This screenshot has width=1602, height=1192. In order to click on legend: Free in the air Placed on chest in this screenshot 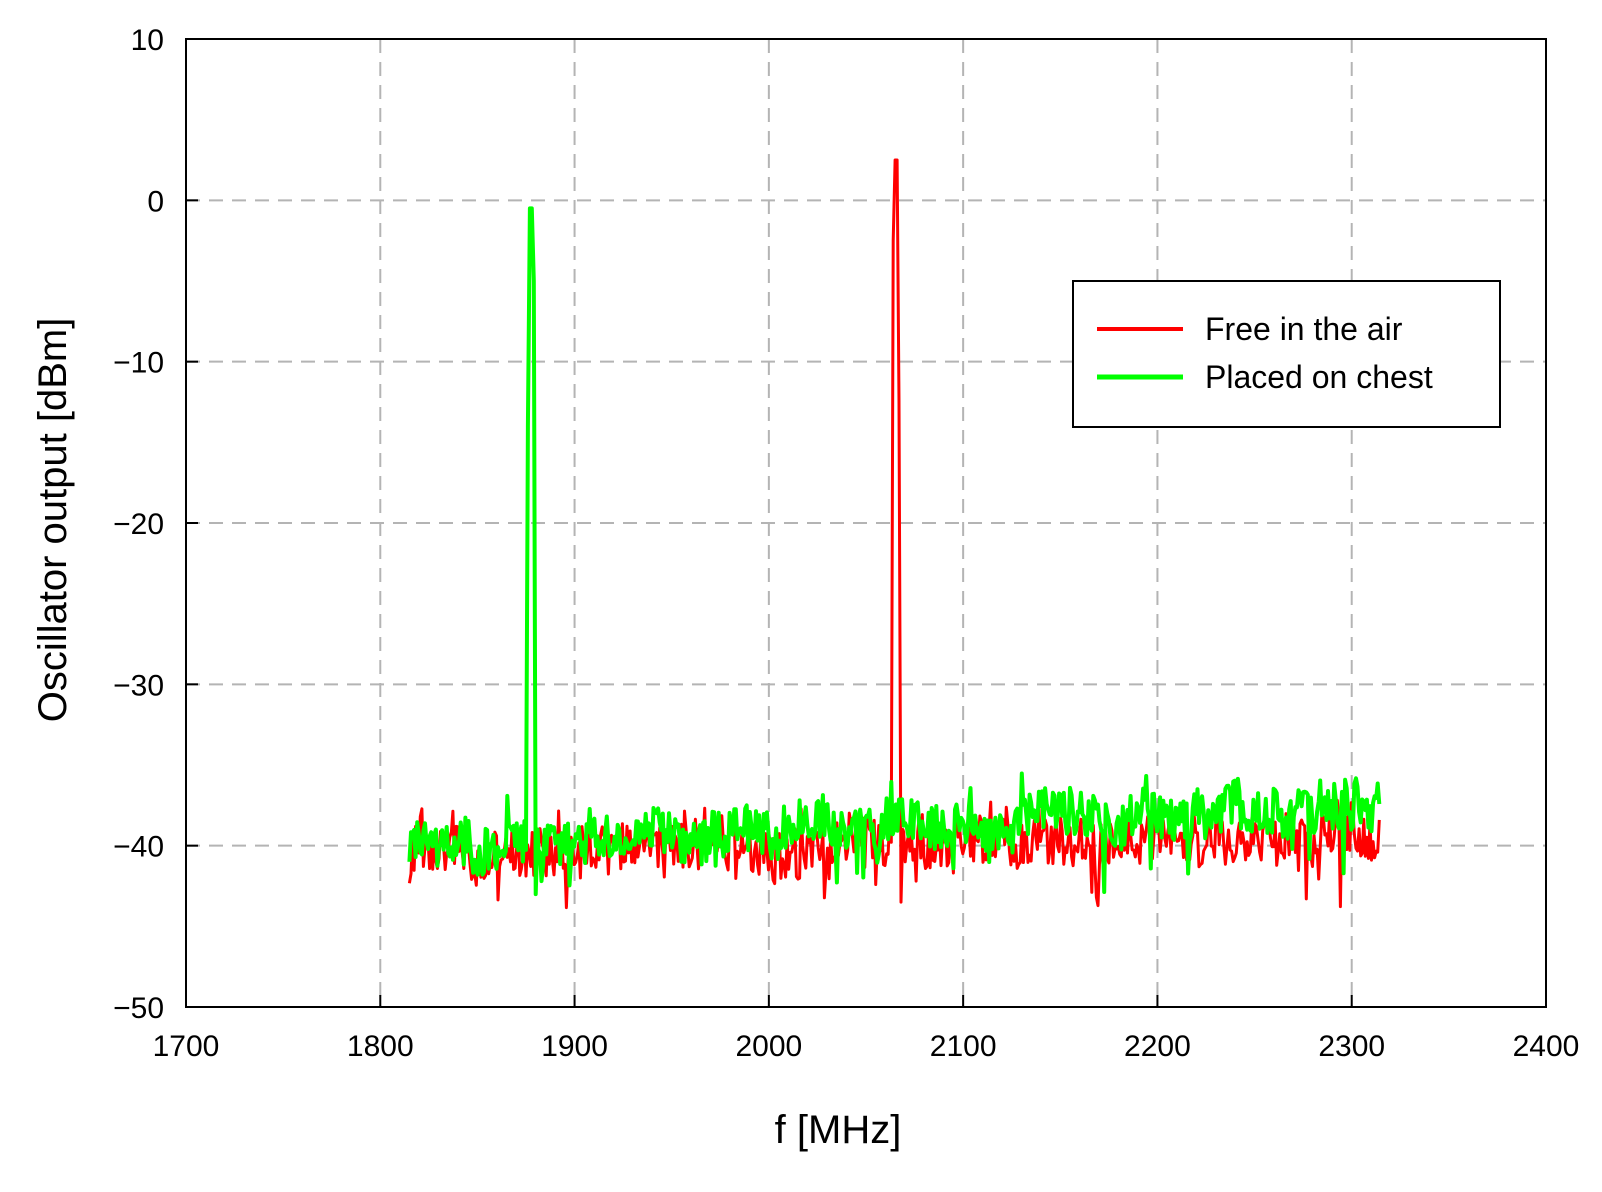, I will do `click(1286, 354)`.